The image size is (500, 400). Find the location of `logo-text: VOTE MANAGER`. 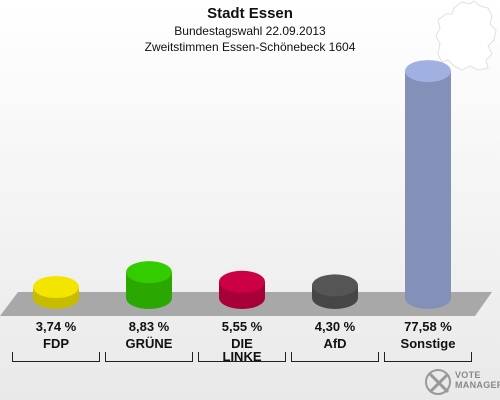

logo-text: VOTE MANAGER is located at coordinates (477, 380).